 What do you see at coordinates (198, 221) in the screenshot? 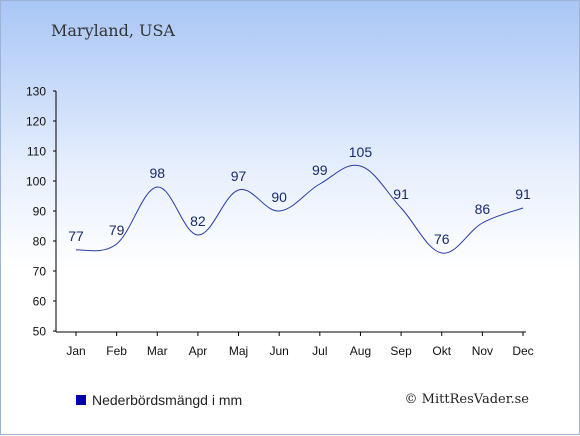
I see `data-label: 82` at bounding box center [198, 221].